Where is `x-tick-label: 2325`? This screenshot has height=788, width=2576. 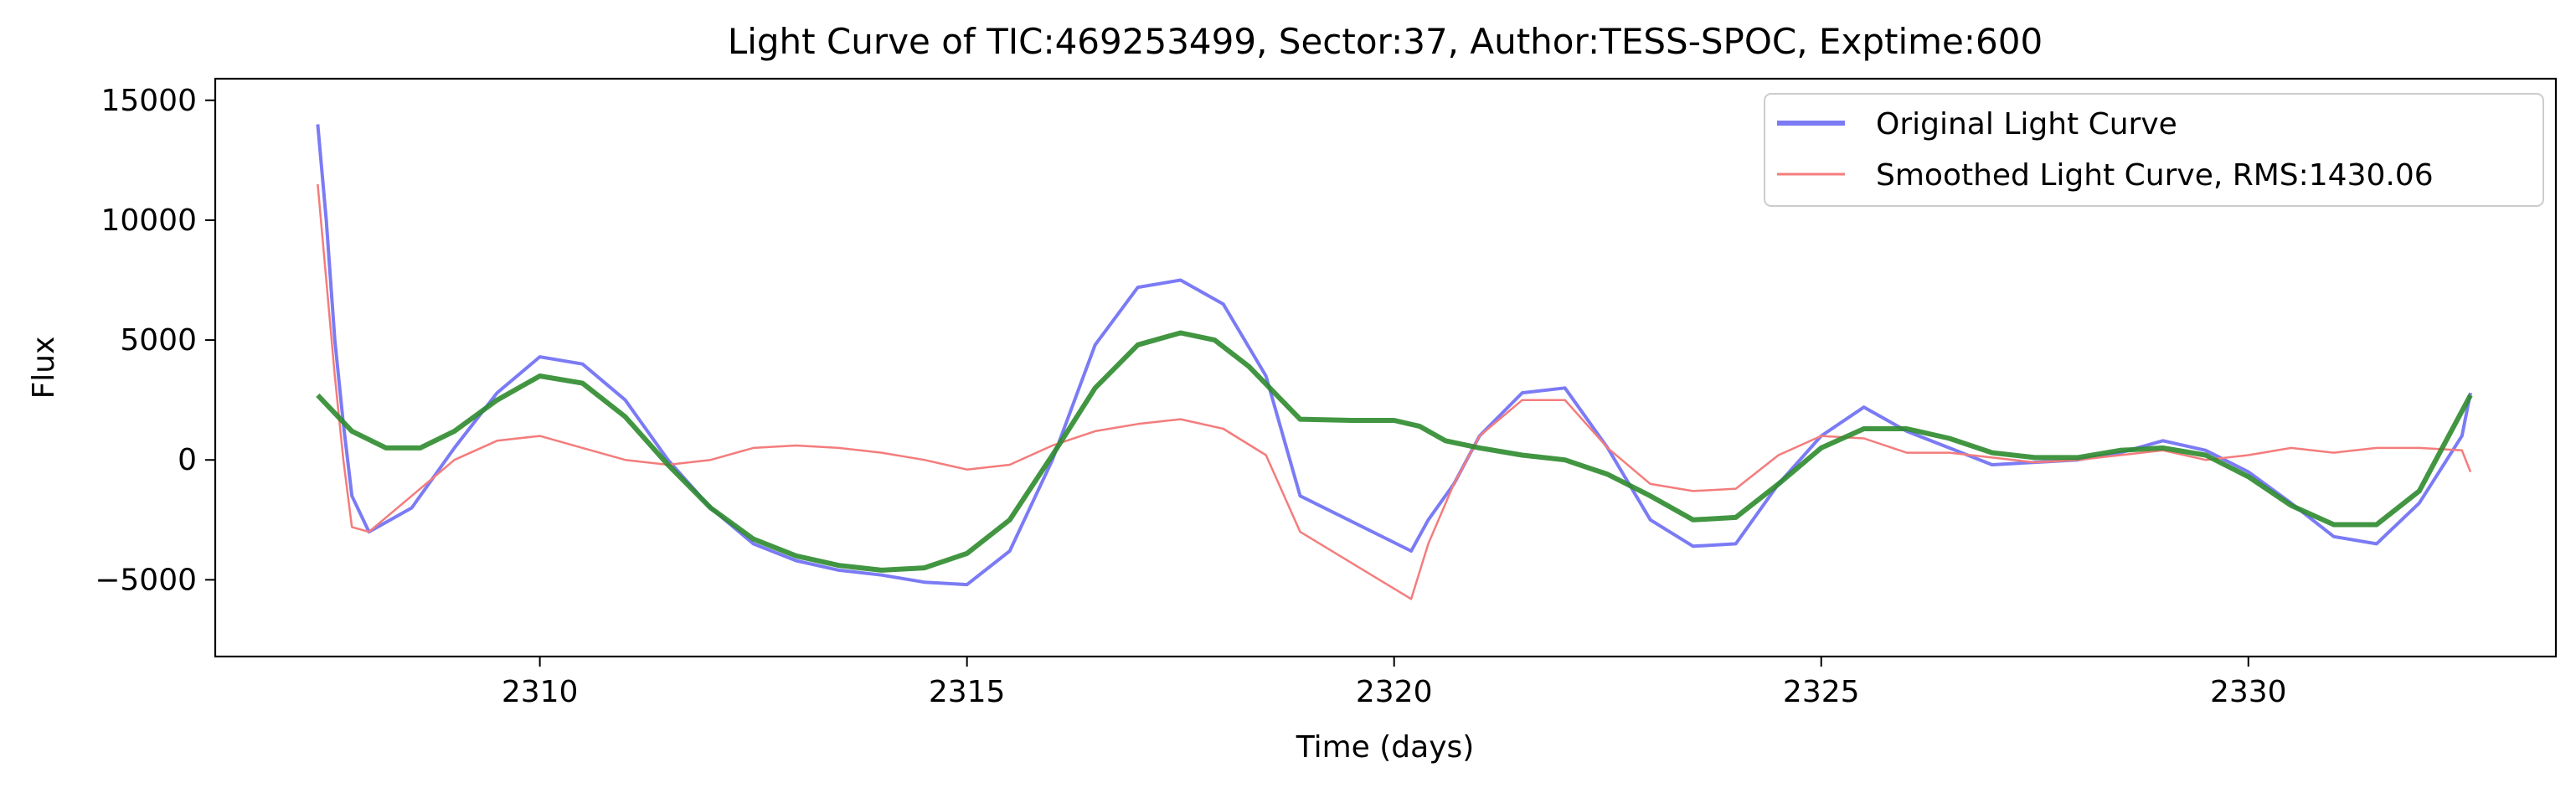 x-tick-label: 2325 is located at coordinates (1821, 692).